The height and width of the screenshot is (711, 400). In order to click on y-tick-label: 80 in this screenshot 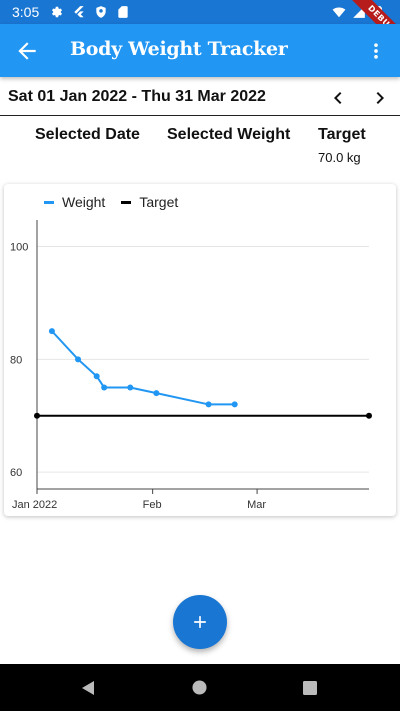, I will do `click(16, 360)`.